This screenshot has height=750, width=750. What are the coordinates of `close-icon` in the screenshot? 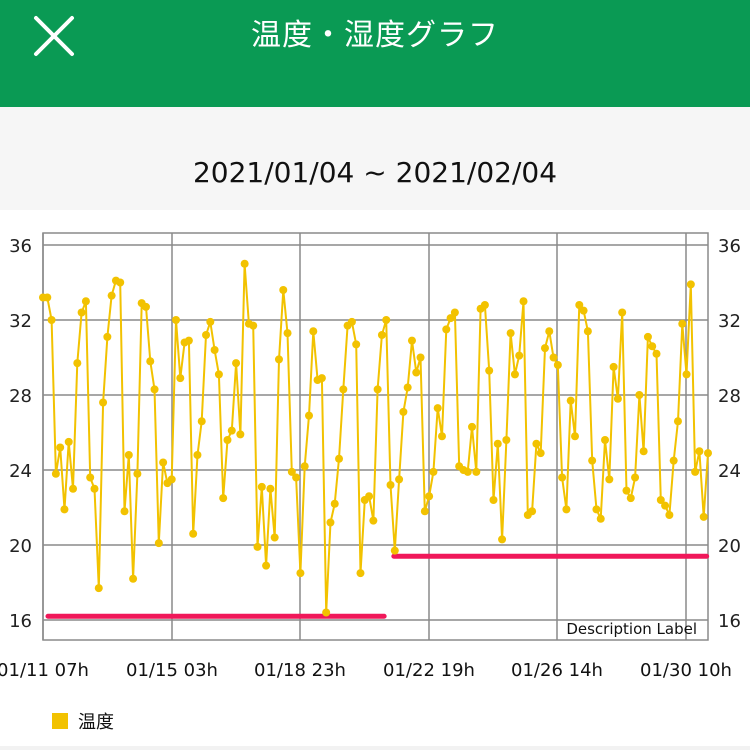 It's located at (54, 36).